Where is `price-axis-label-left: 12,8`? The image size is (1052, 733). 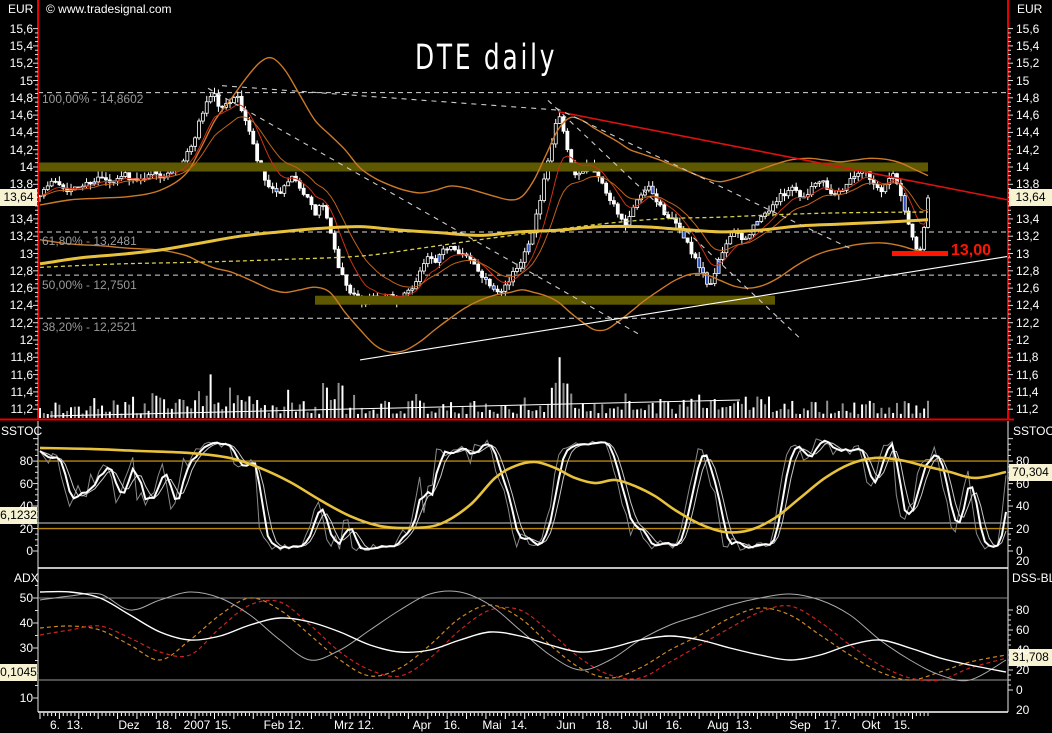
price-axis-label-left: 12,8 is located at coordinates (21, 270).